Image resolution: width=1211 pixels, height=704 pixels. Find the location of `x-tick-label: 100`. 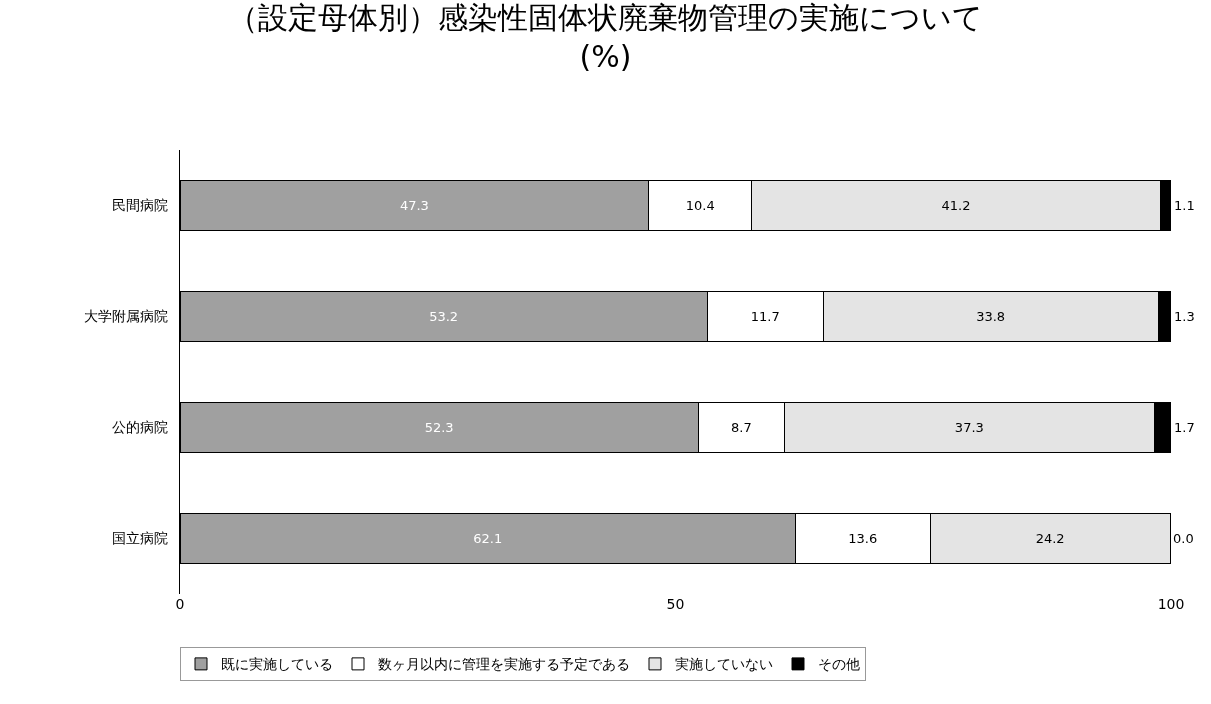

x-tick-label: 100 is located at coordinates (1171, 604).